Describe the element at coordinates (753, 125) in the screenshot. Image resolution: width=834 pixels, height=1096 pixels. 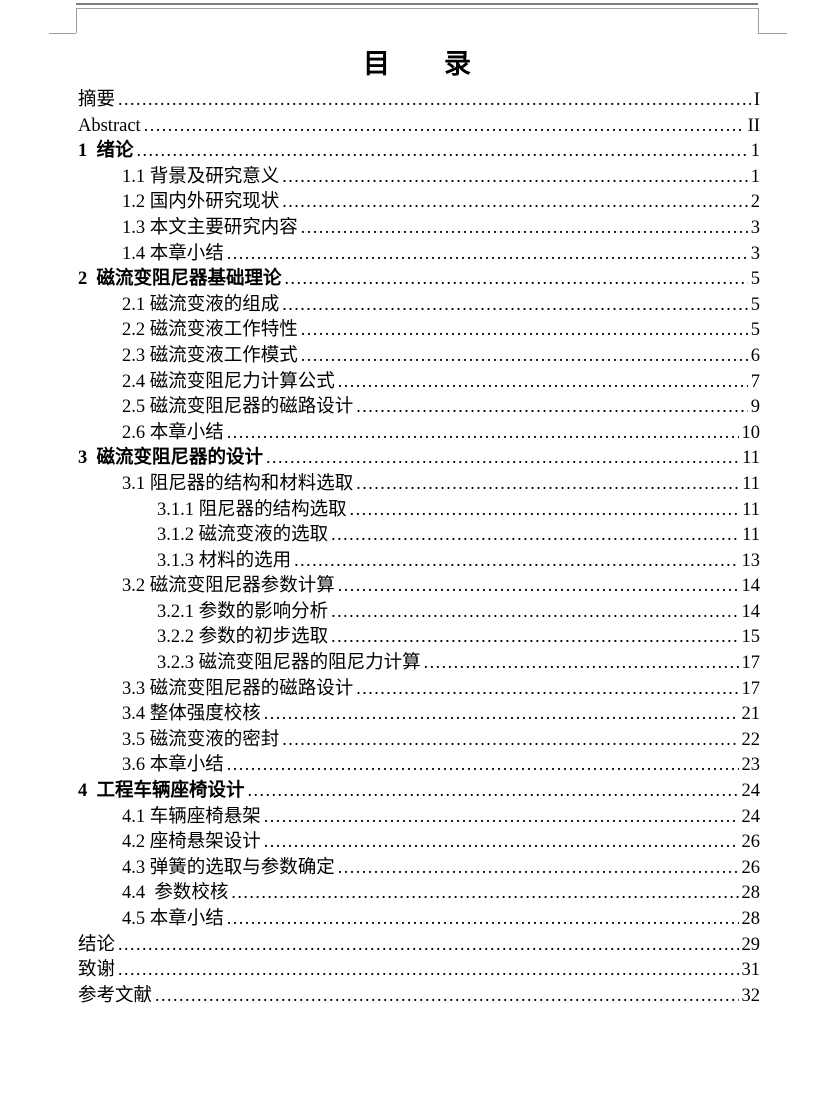
I see `toc-page-number: II` at that location.